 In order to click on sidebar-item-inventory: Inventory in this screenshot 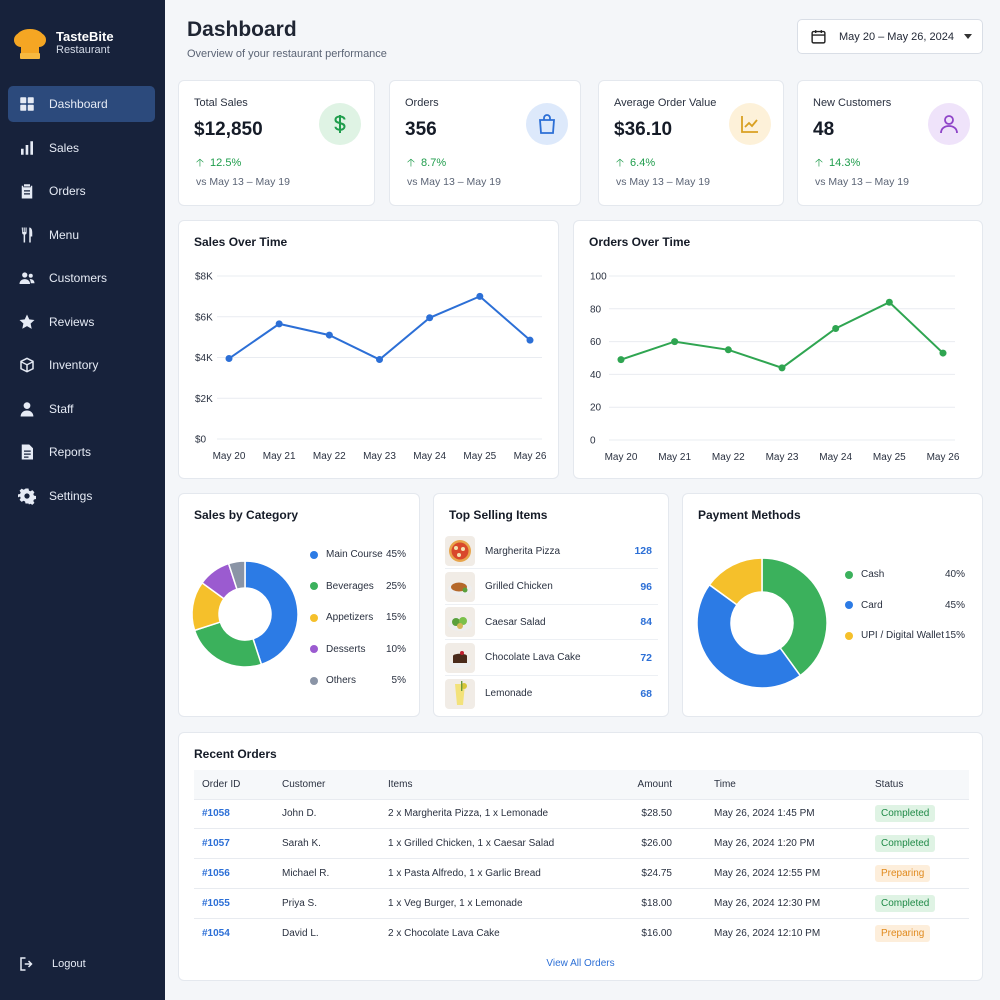, I will do `click(81, 365)`.